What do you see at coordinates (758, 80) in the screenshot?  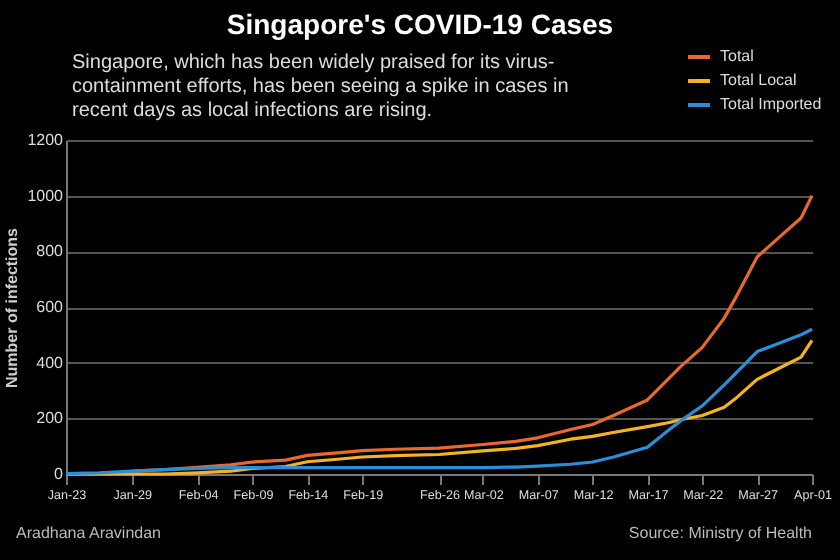 I see `legend-label: Total Local` at bounding box center [758, 80].